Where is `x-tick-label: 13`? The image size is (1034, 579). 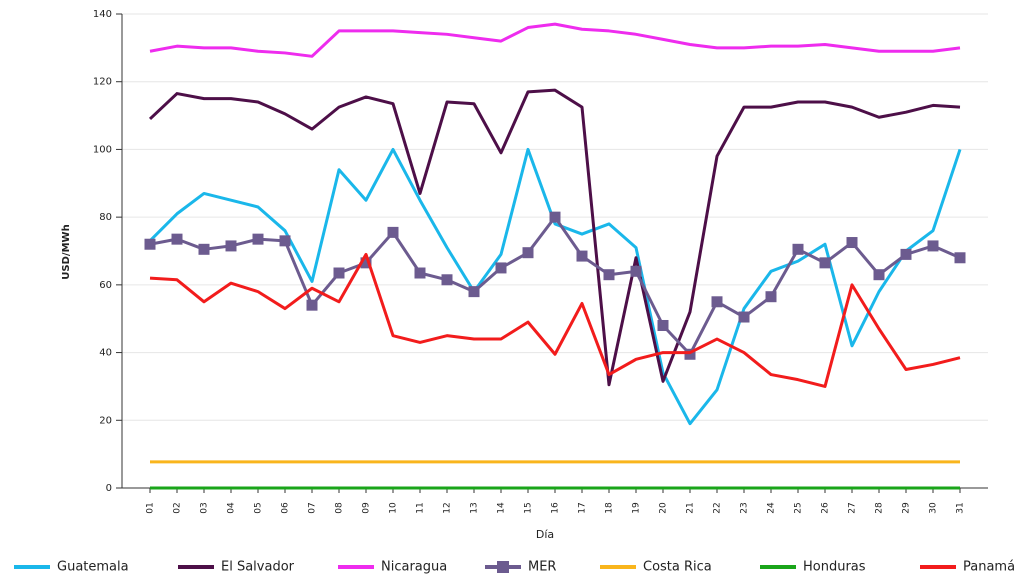
x-tick-label: 13 is located at coordinates (475, 507).